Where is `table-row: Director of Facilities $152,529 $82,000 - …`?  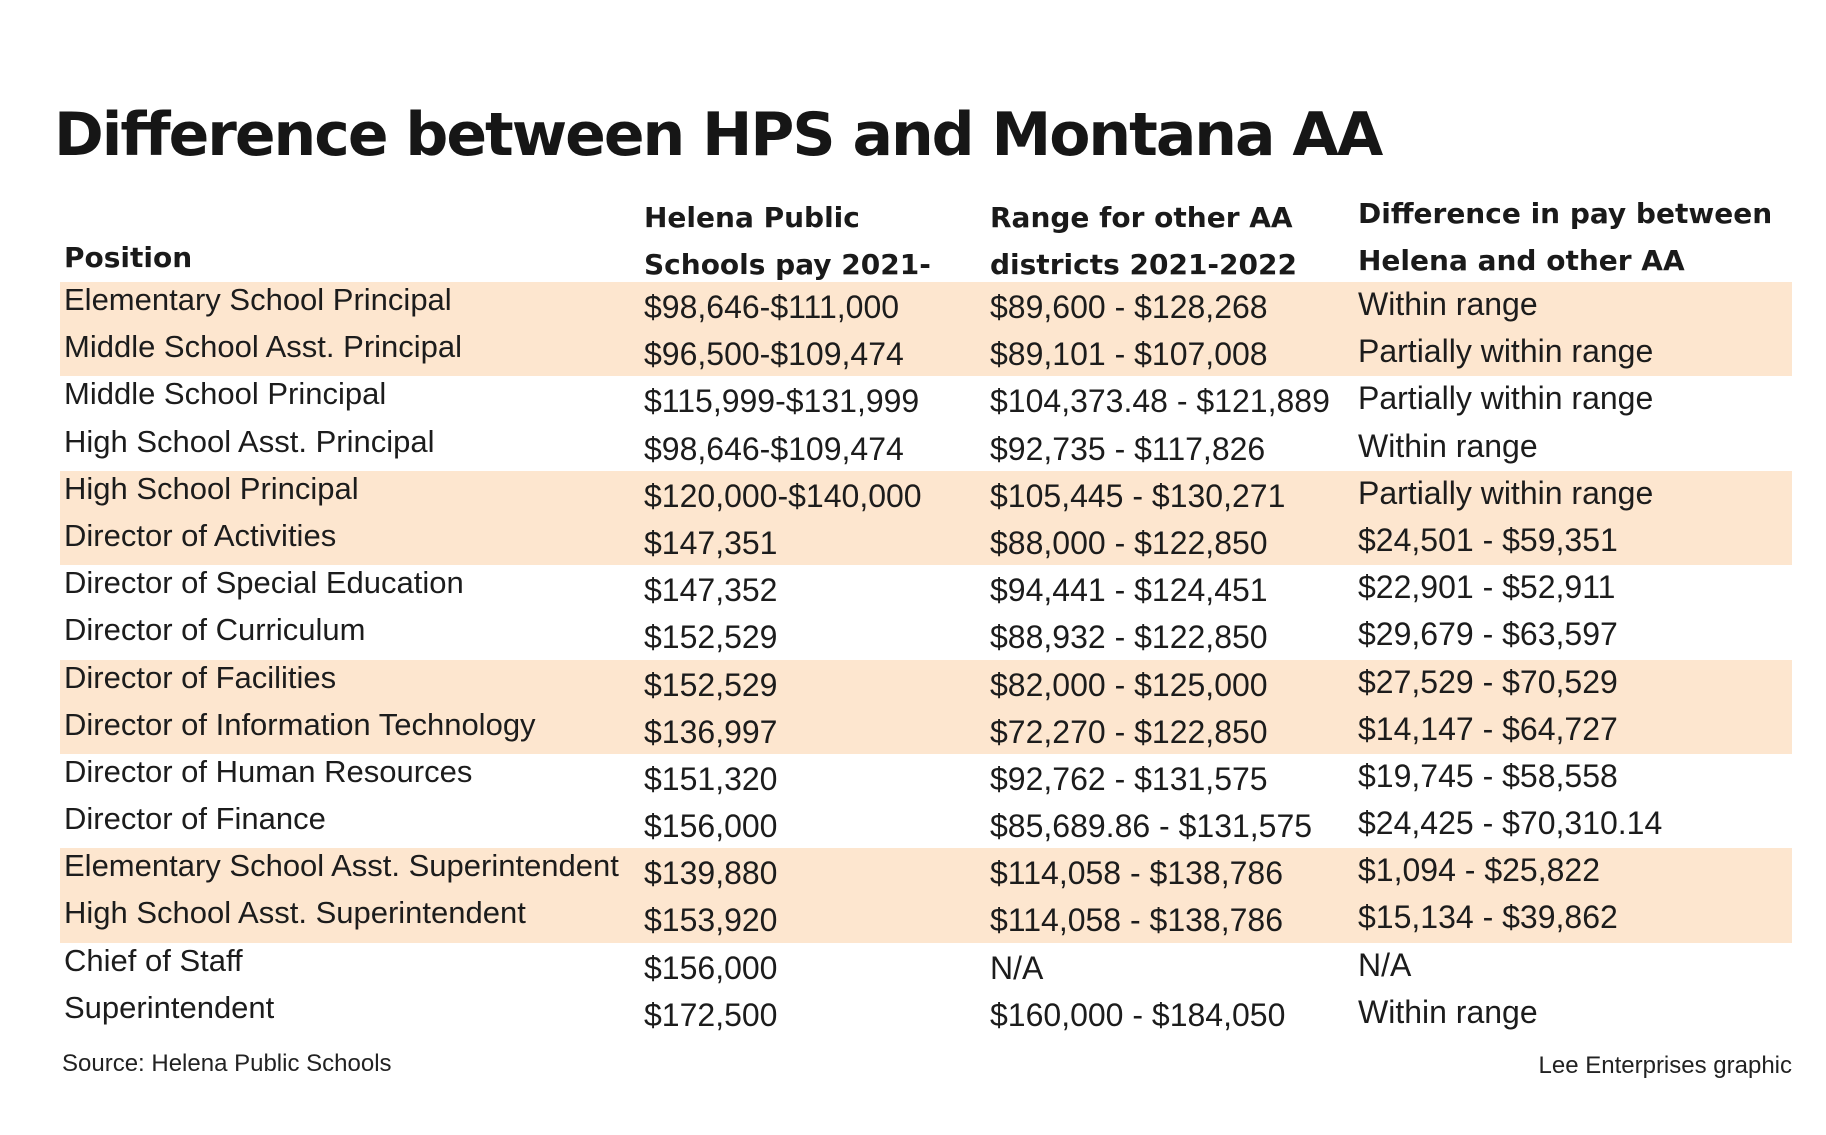
table-row: Director of Facilities $152,529 $82,000 - … is located at coordinates (926, 683).